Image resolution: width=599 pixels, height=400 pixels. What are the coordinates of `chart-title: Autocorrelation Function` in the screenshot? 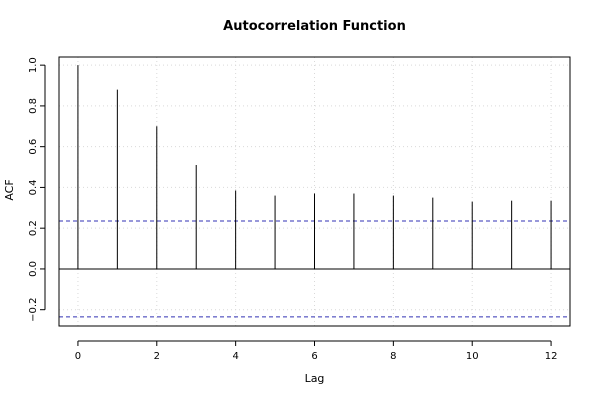 It's located at (314, 26).